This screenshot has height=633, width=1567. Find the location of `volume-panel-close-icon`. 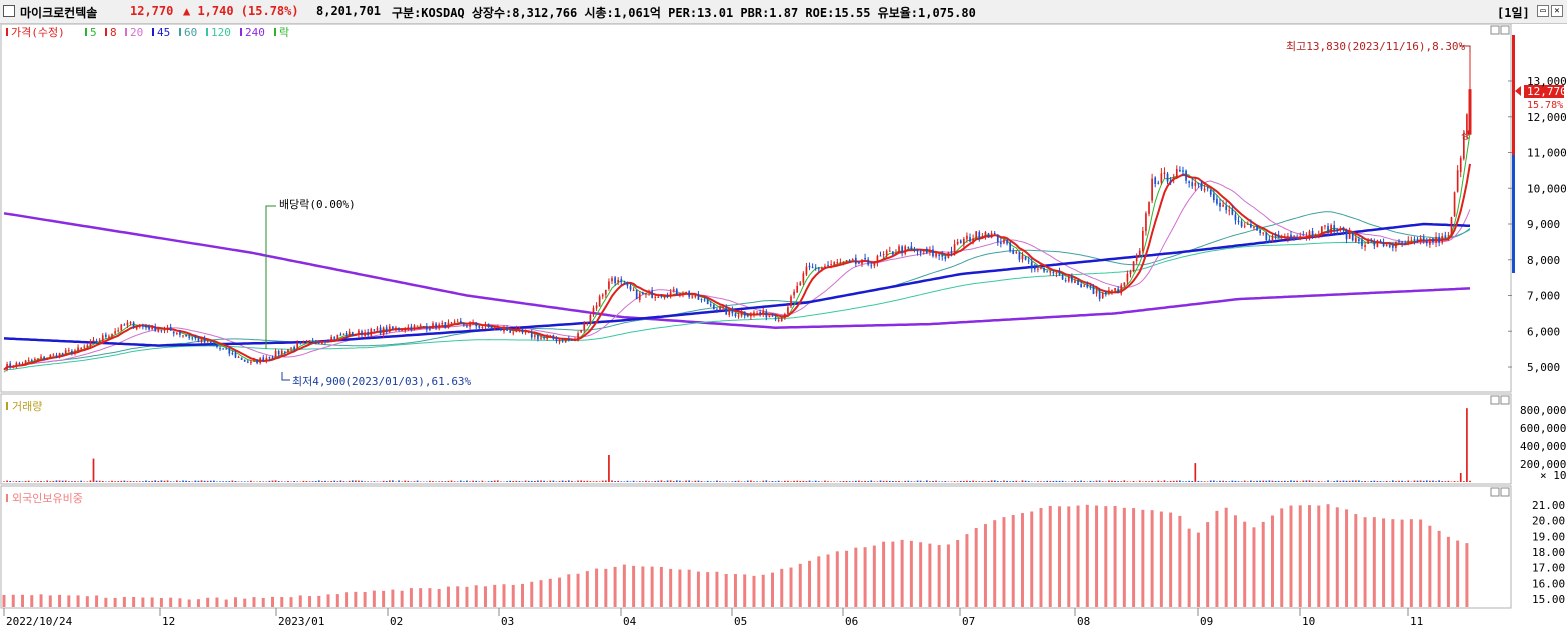

volume-panel-close-icon is located at coordinates (1505, 400).